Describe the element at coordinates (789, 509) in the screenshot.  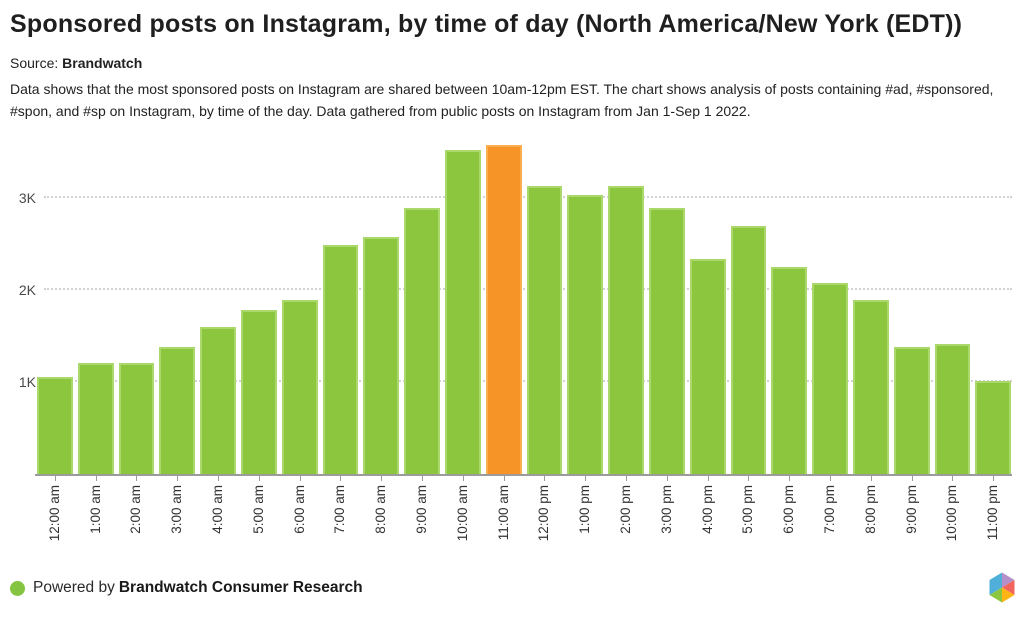
I see `x-tick-label: 6:00 pm` at that location.